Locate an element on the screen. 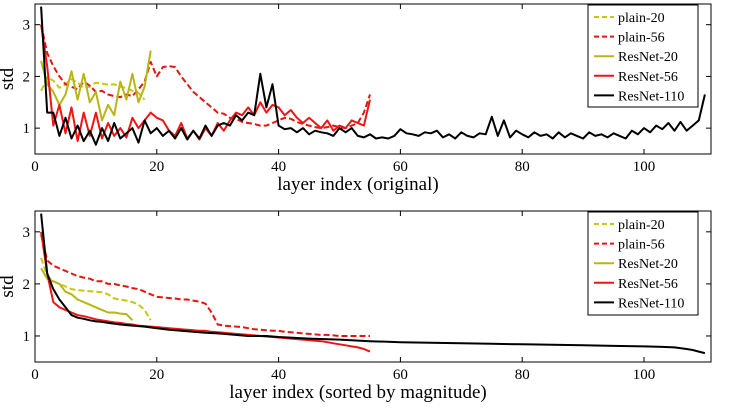  x-axis-title: layer index (sorted by magnitude) is located at coordinates (357, 392).